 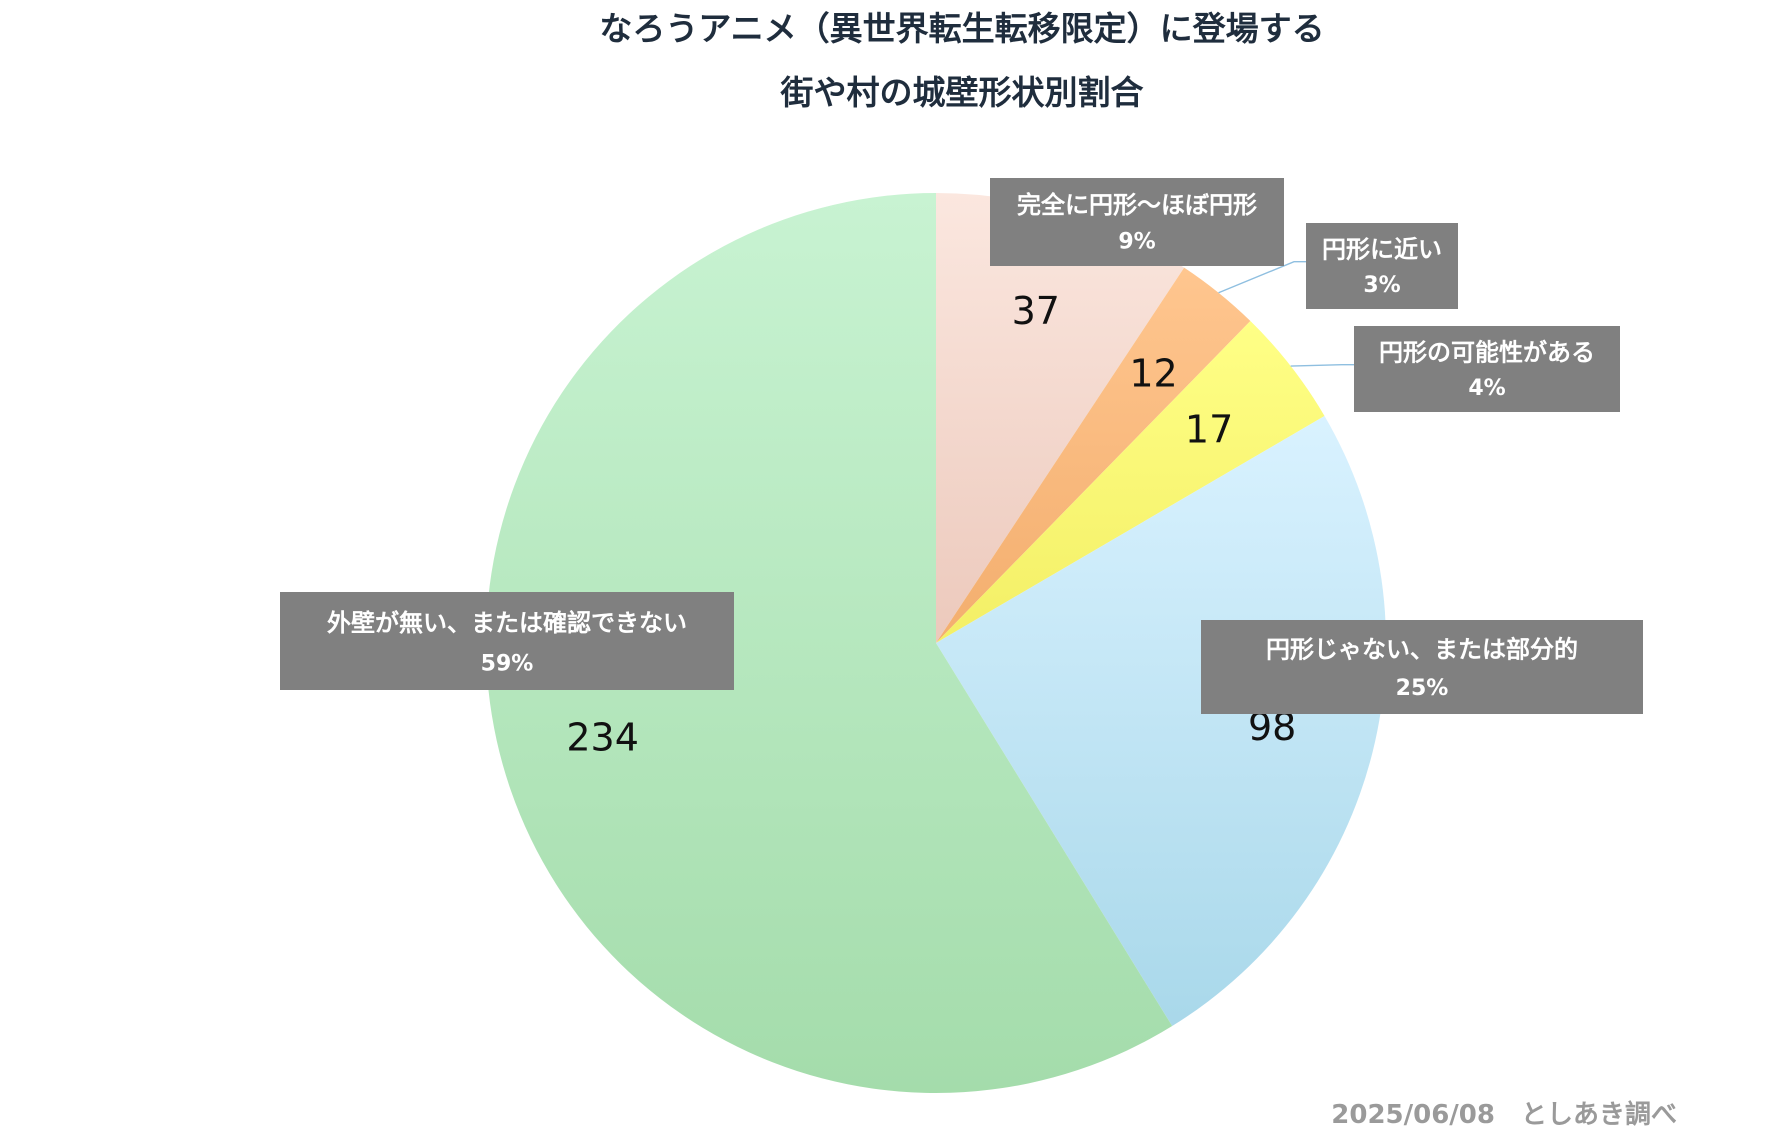 I want to click on slice-value-label-5: 234, so click(x=602, y=738).